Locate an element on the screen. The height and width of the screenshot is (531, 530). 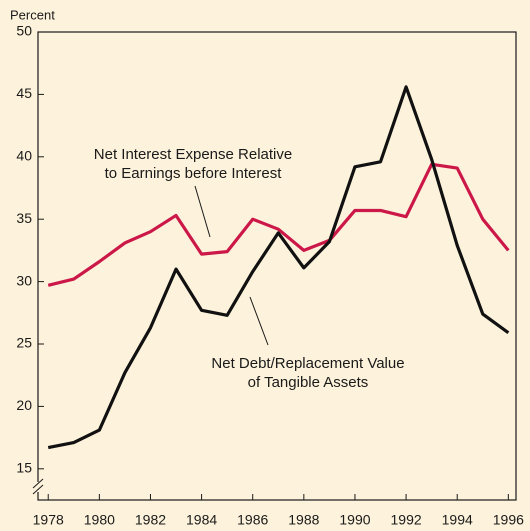
series-label: Net Interest Expense Relative is located at coordinates (193, 154).